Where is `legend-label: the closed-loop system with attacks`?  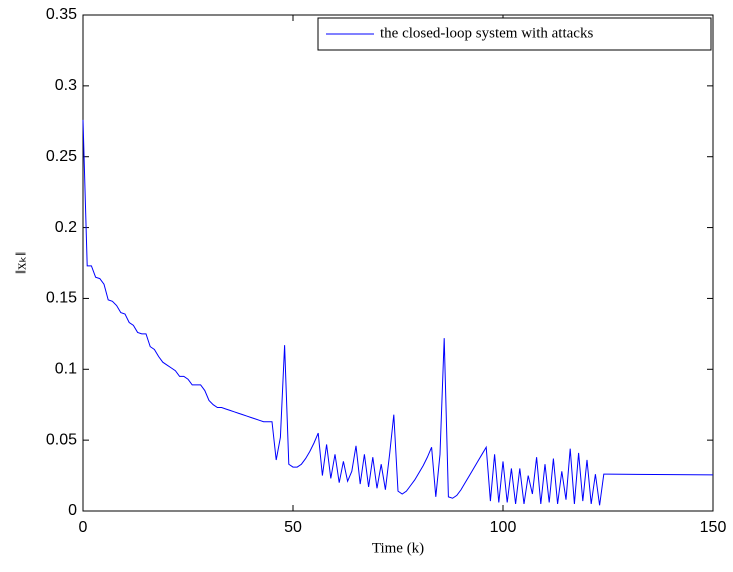 legend-label: the closed-loop system with attacks is located at coordinates (486, 33).